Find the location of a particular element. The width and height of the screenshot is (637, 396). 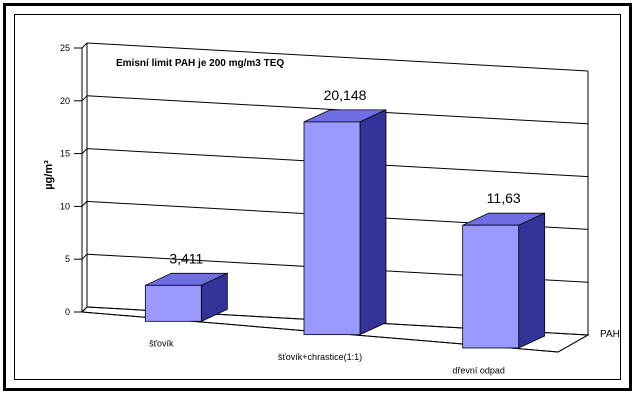

x-tick-label: šťovík+chrastice(1:1) is located at coordinates (320, 357).